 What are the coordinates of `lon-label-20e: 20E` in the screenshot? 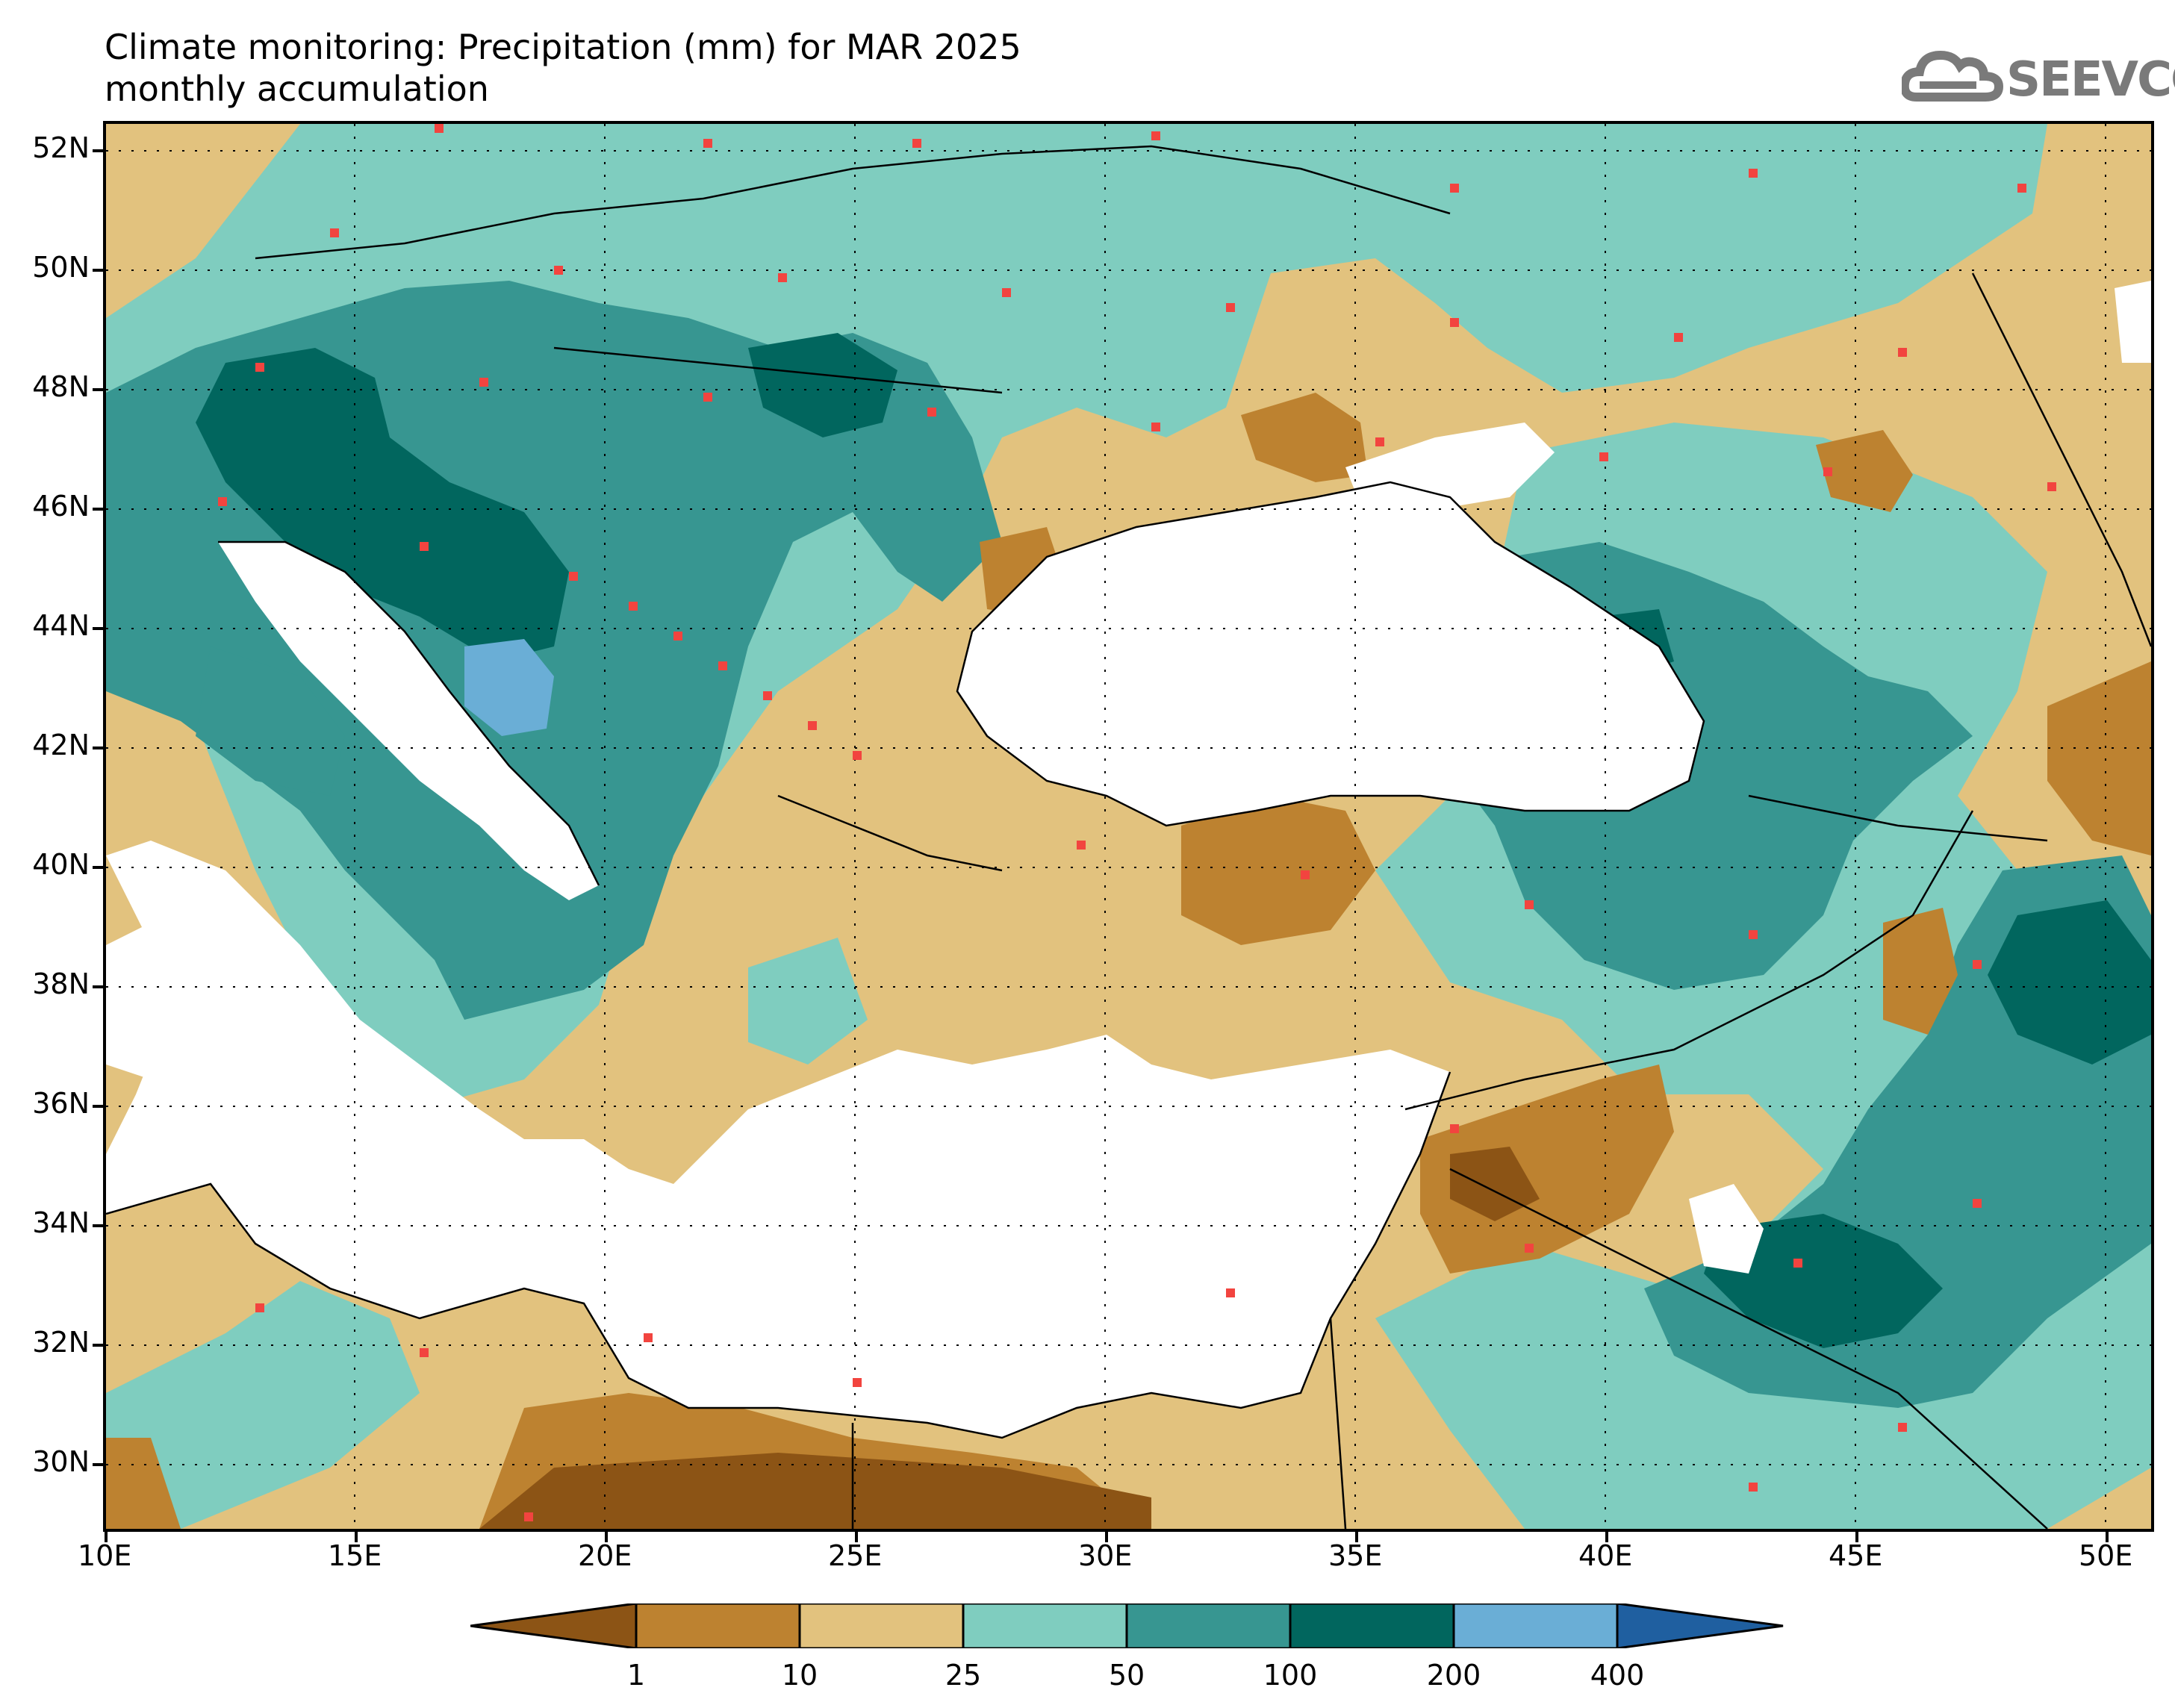 It's located at (605, 1555).